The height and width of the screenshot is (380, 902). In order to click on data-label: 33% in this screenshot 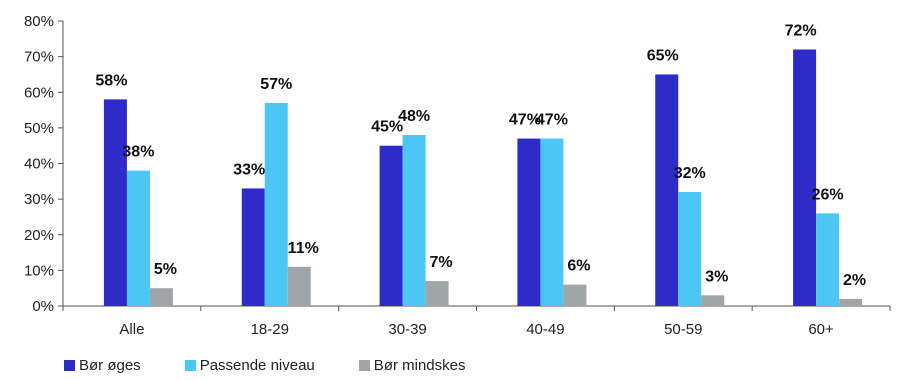, I will do `click(249, 169)`.